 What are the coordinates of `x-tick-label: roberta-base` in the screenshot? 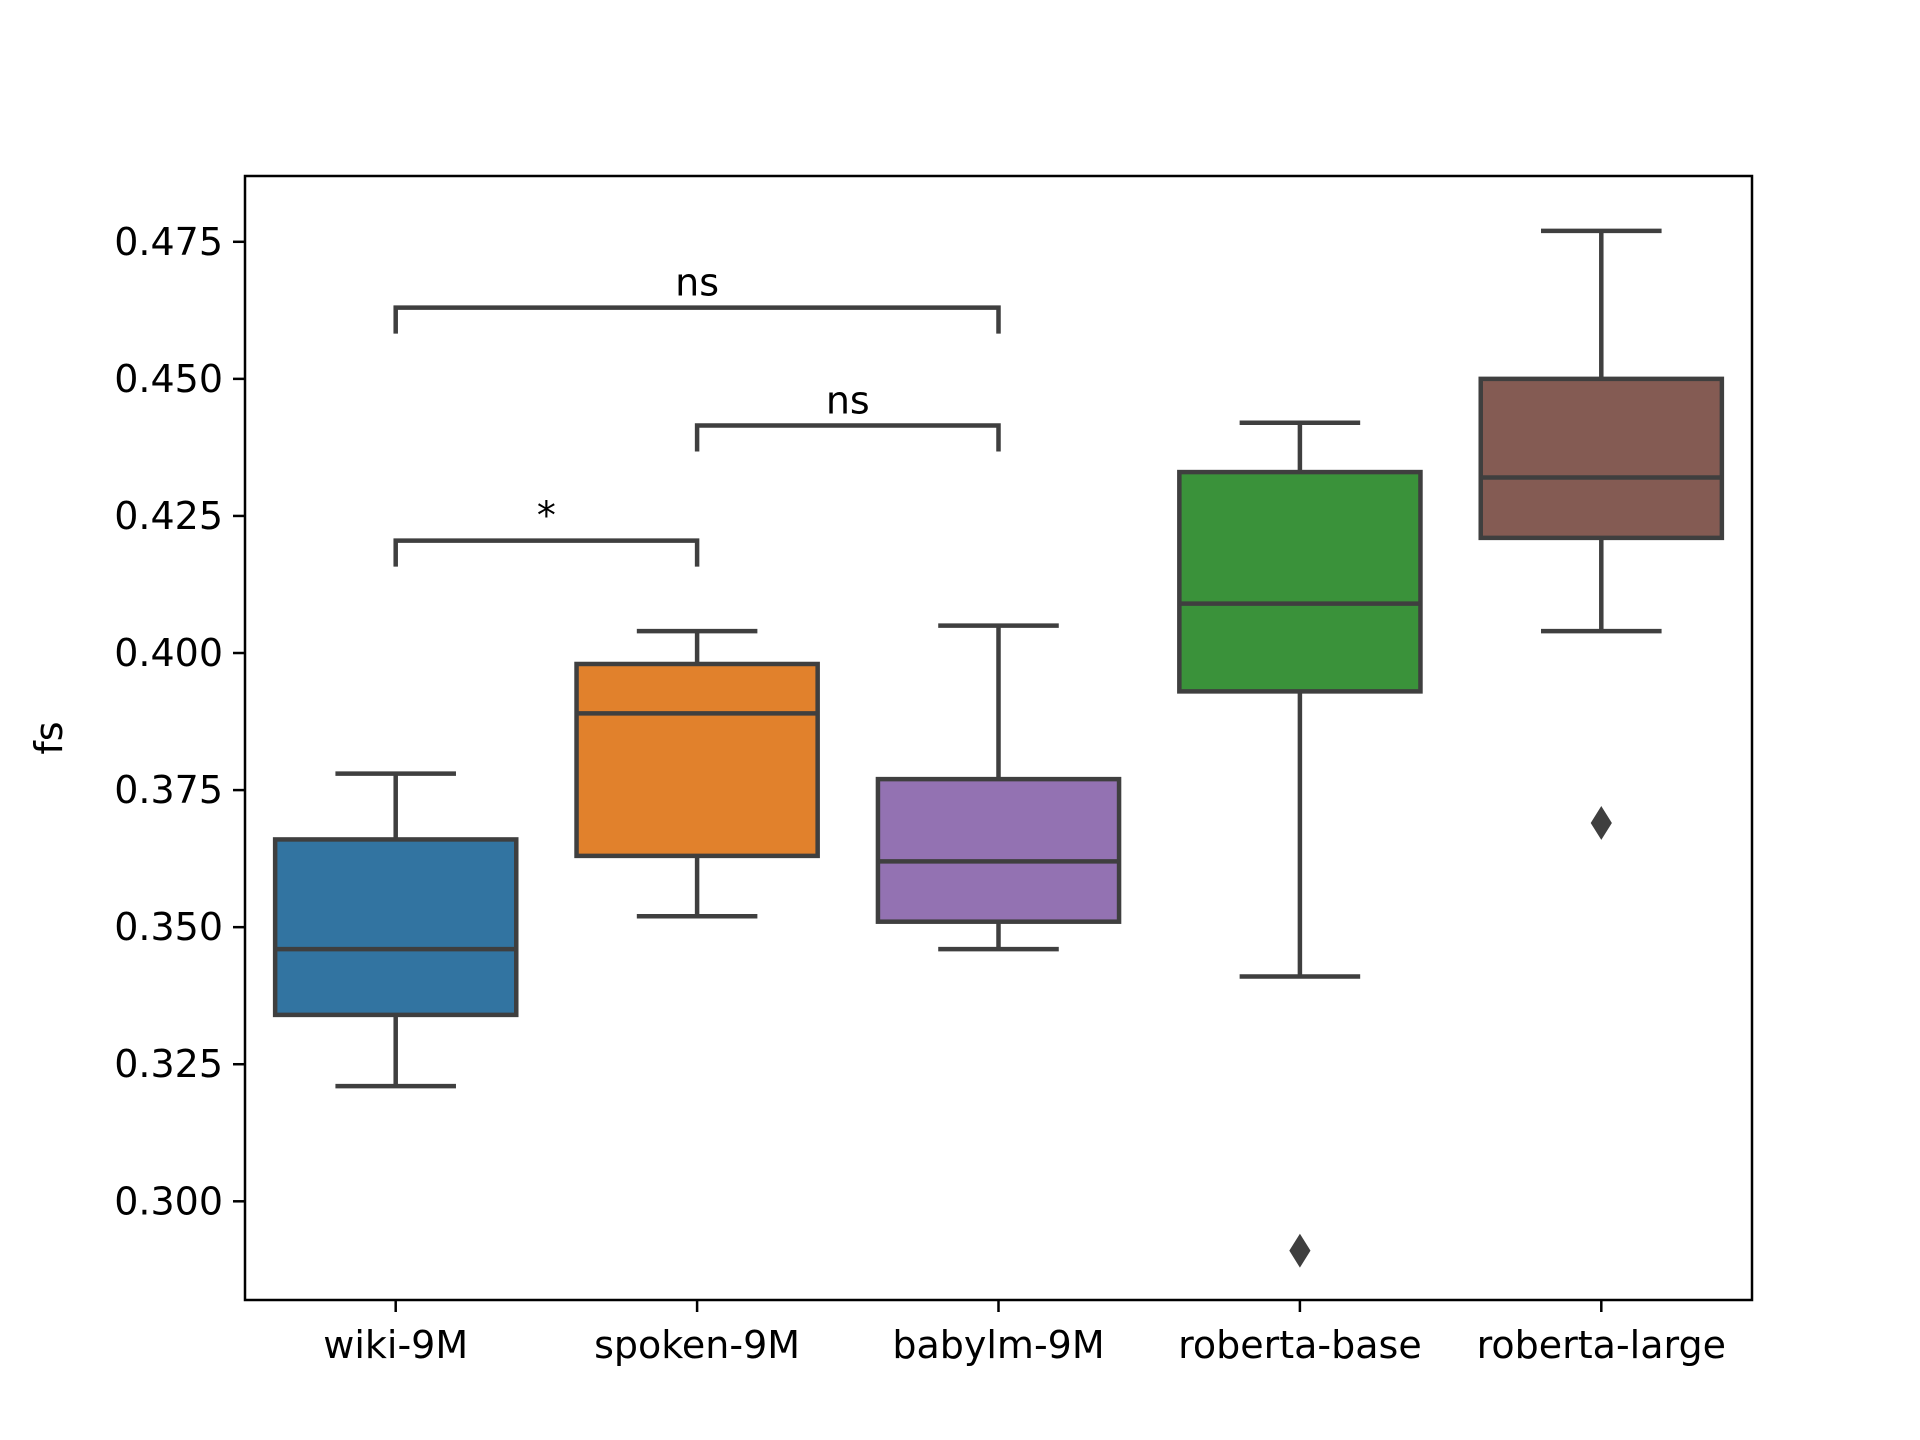 It's located at (1300, 1345).